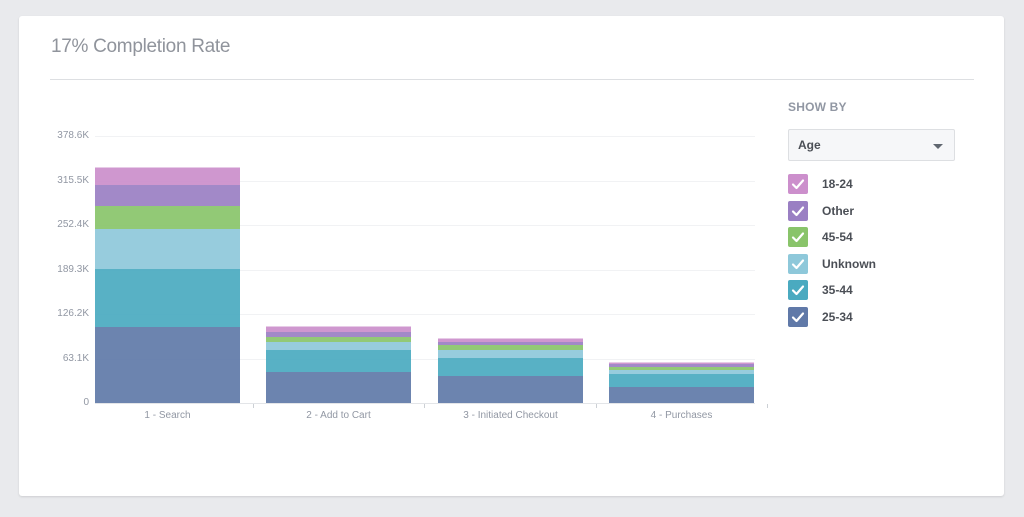 This screenshot has height=517, width=1024. I want to click on legend-item-45-54: 45-54, so click(832, 240).